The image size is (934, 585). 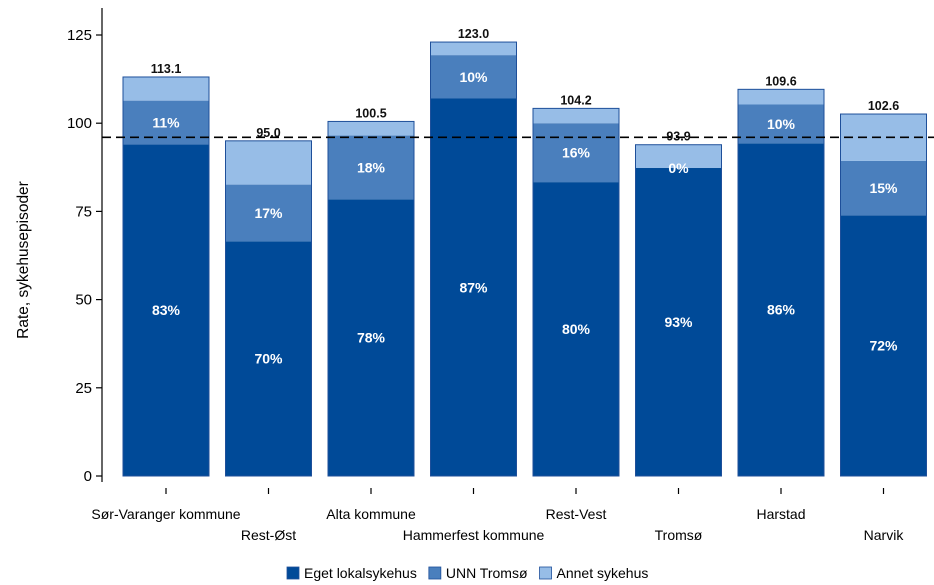 I want to click on bar-total-label: 104.2, so click(x=575, y=100).